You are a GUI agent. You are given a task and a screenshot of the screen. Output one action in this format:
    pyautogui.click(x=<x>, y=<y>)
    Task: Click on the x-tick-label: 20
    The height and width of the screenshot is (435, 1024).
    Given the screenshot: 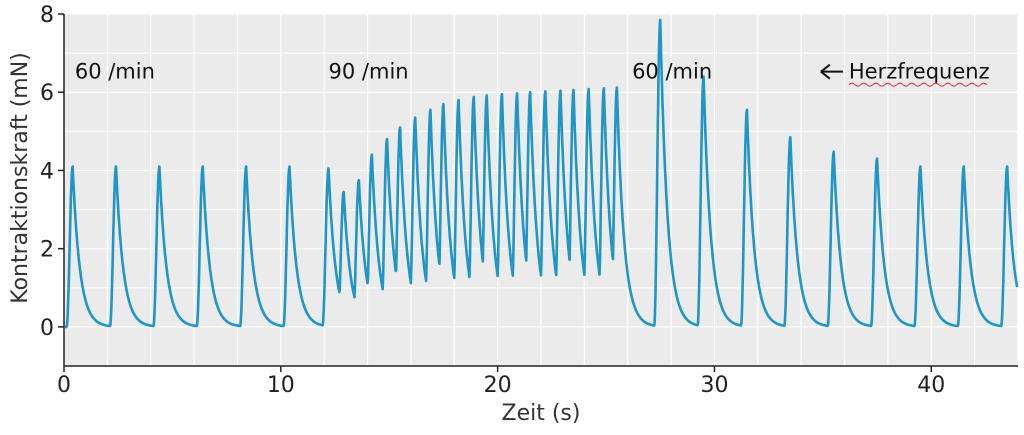 What is the action you would take?
    pyautogui.click(x=498, y=385)
    